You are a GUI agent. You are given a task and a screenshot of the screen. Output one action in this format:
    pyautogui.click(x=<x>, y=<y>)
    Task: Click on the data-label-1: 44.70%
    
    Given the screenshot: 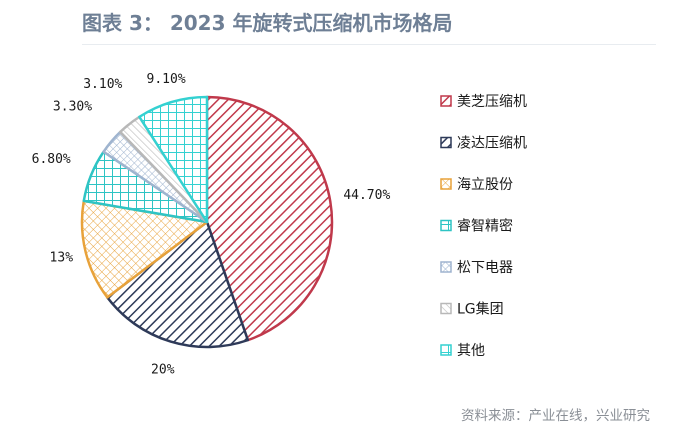 What is the action you would take?
    pyautogui.click(x=366, y=195)
    